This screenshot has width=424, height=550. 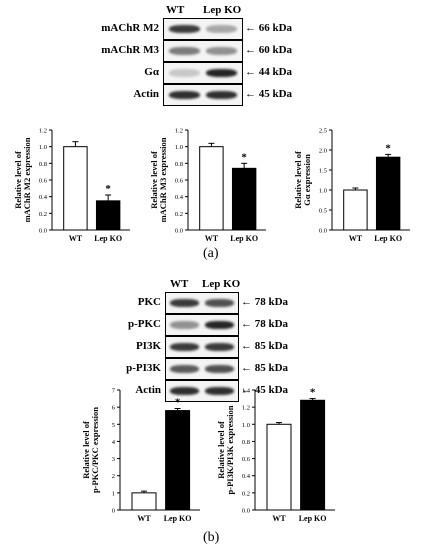 I want to click on blot-kda-label: ← 66 kDa, so click(x=269, y=27).